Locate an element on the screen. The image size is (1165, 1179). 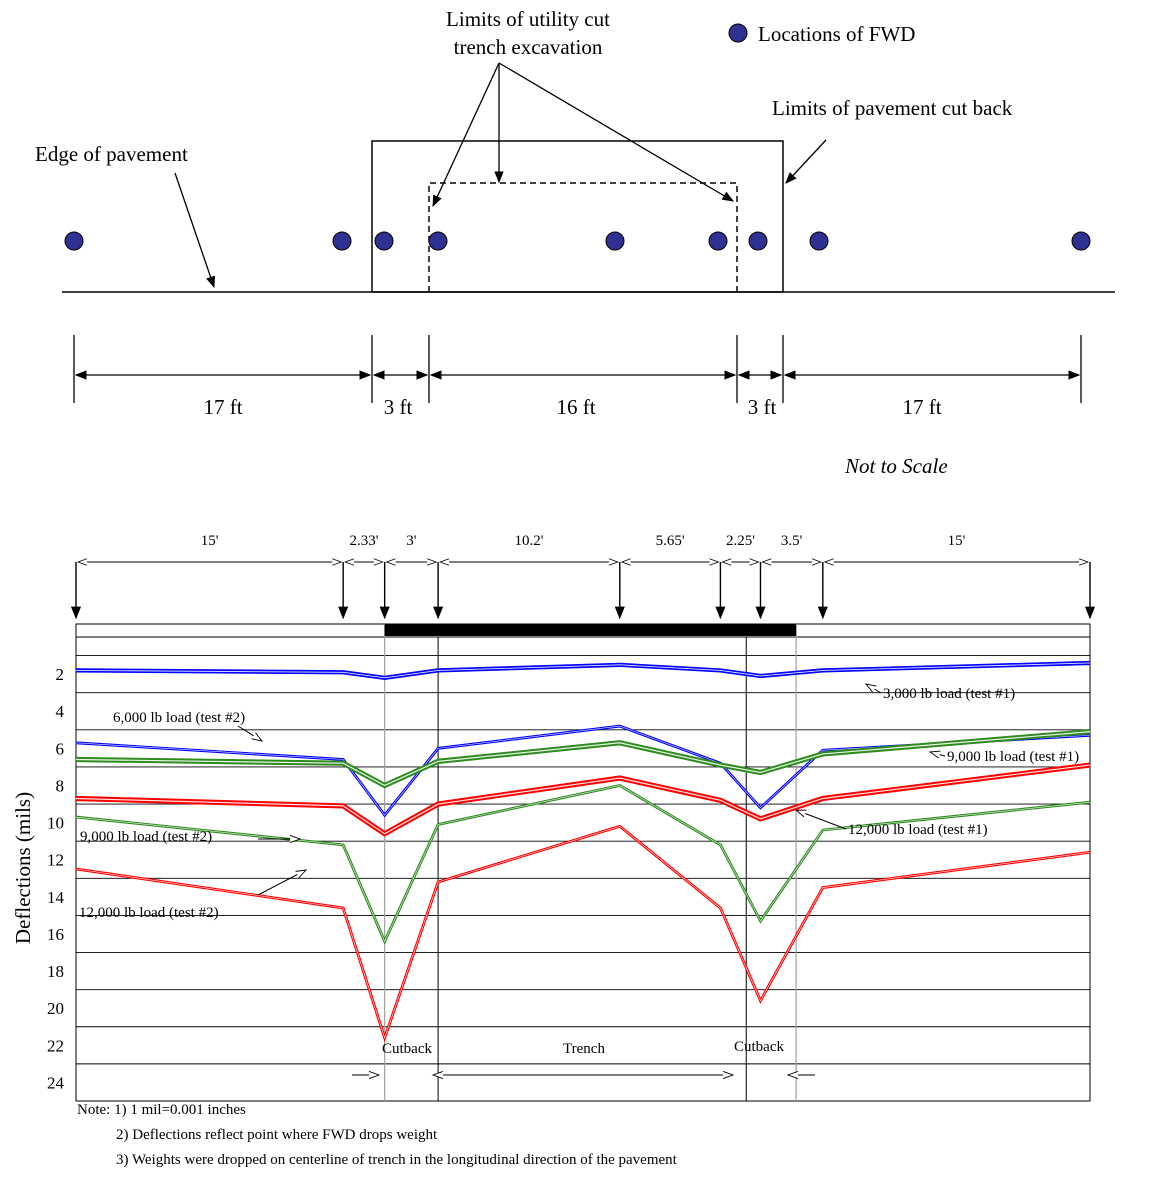
series-label: 12,000 lb load (test #1) is located at coordinates (918, 830).